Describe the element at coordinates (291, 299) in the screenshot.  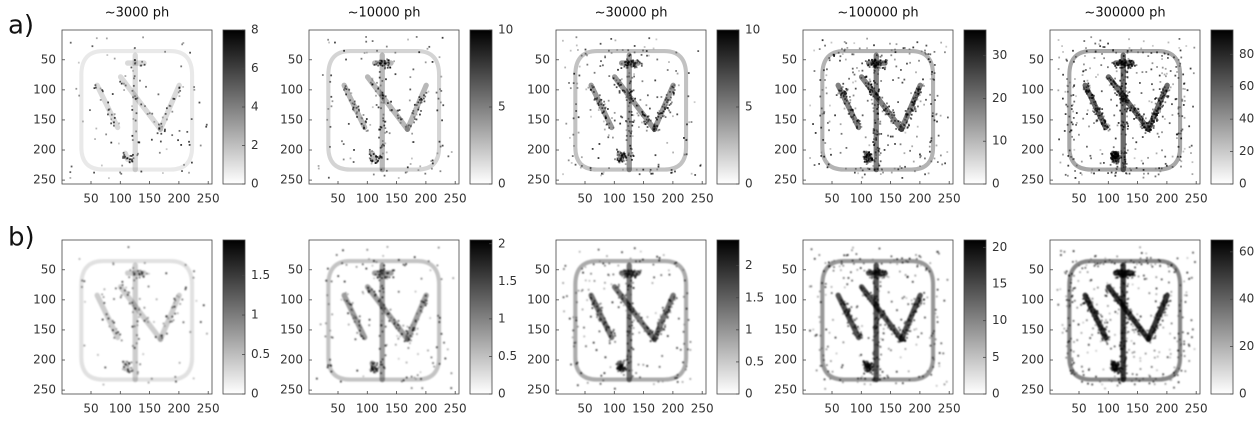
I see `y-tick-label: 100` at that location.